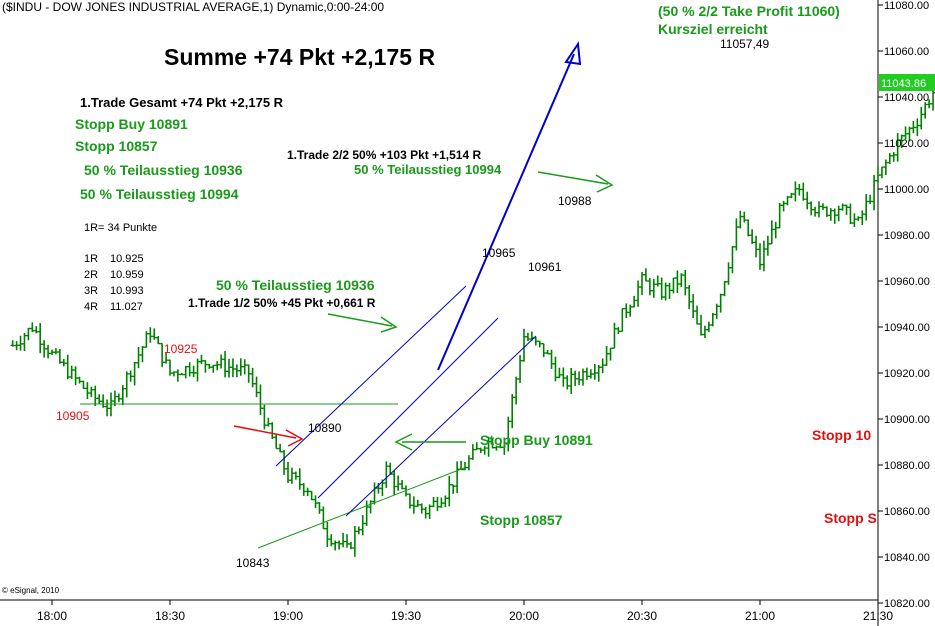  I want to click on partial-exit-10994-left: 50 % Teilausstieg 10994, so click(159, 194).